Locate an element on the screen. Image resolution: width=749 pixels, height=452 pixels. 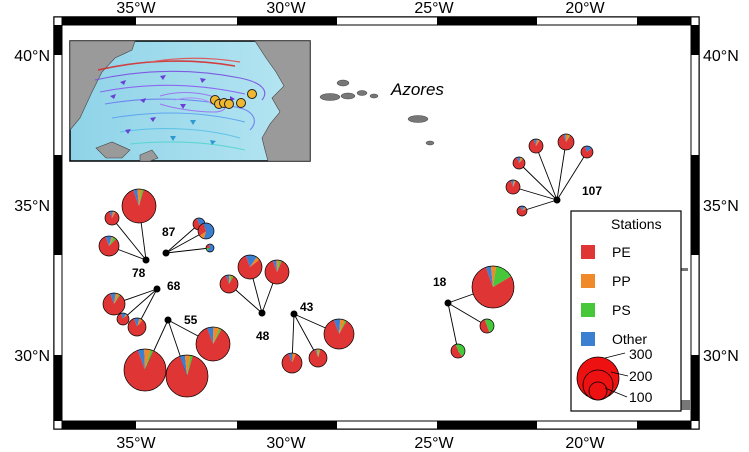
inset-map is located at coordinates (190, 101).